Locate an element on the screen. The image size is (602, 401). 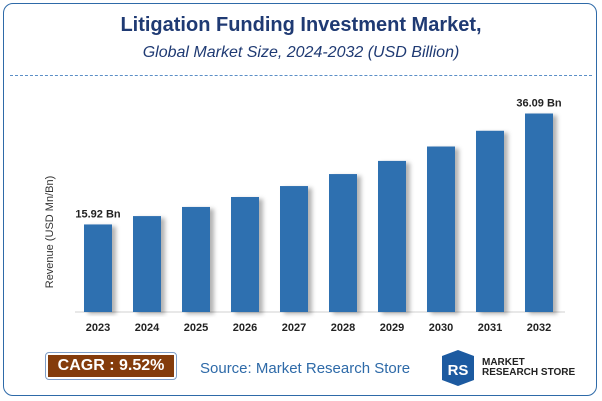
x-tick-label: 2025 is located at coordinates (196, 328).